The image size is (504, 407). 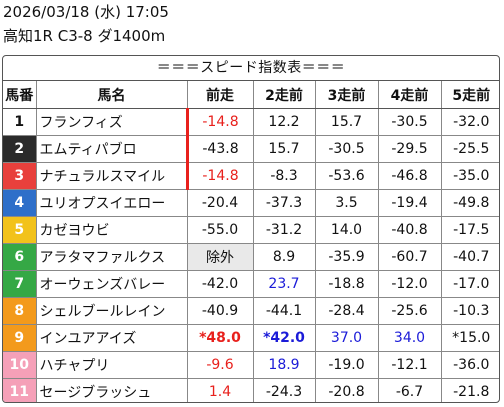 I want to click on speed-index-cell: -24.3, so click(x=284, y=390).